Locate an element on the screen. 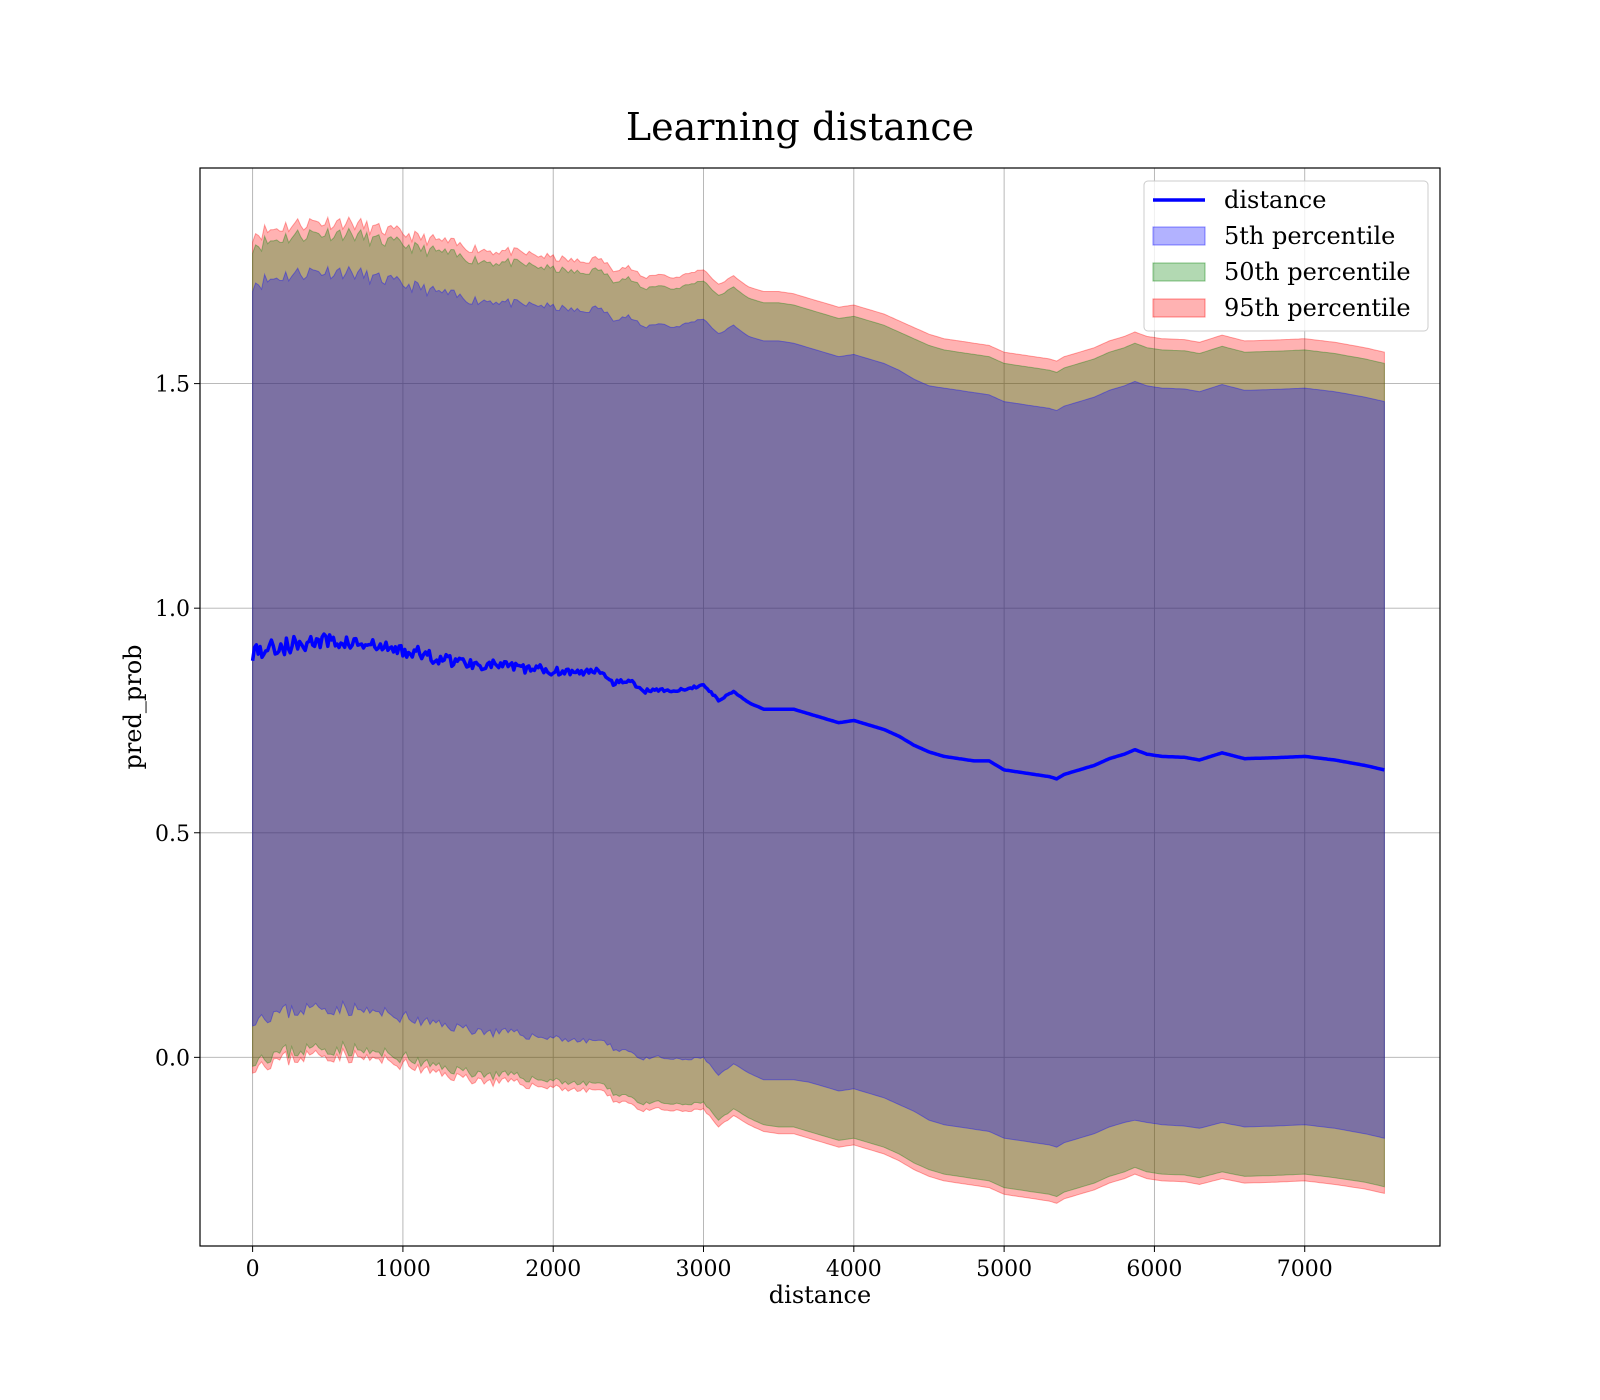 This screenshot has width=1600, height=1400. y-tick-label: 0.5 is located at coordinates (172, 834).